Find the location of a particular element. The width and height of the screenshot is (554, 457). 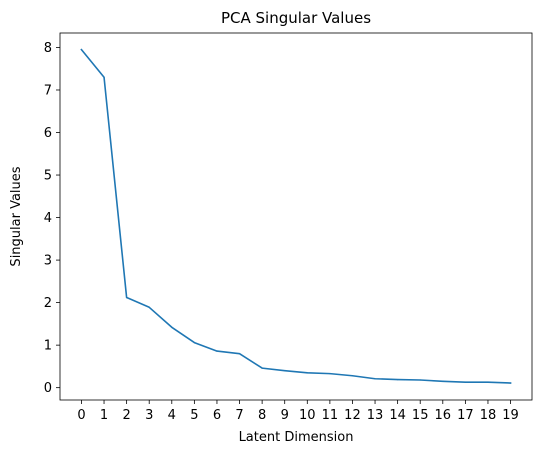

x-tick-label: 14 is located at coordinates (397, 415).